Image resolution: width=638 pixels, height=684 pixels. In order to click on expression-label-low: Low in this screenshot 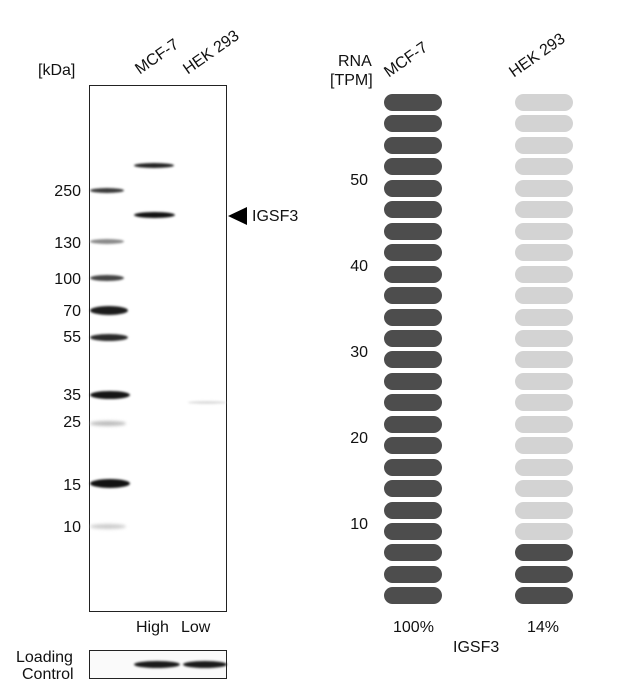, I will do `click(196, 627)`.